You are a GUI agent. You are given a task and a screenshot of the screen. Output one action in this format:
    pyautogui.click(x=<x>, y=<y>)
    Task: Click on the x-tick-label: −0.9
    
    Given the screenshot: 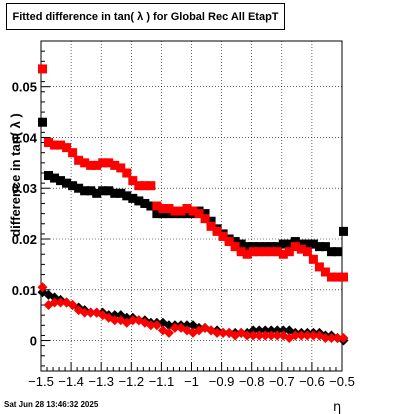 What is the action you would take?
    pyautogui.click(x=222, y=381)
    